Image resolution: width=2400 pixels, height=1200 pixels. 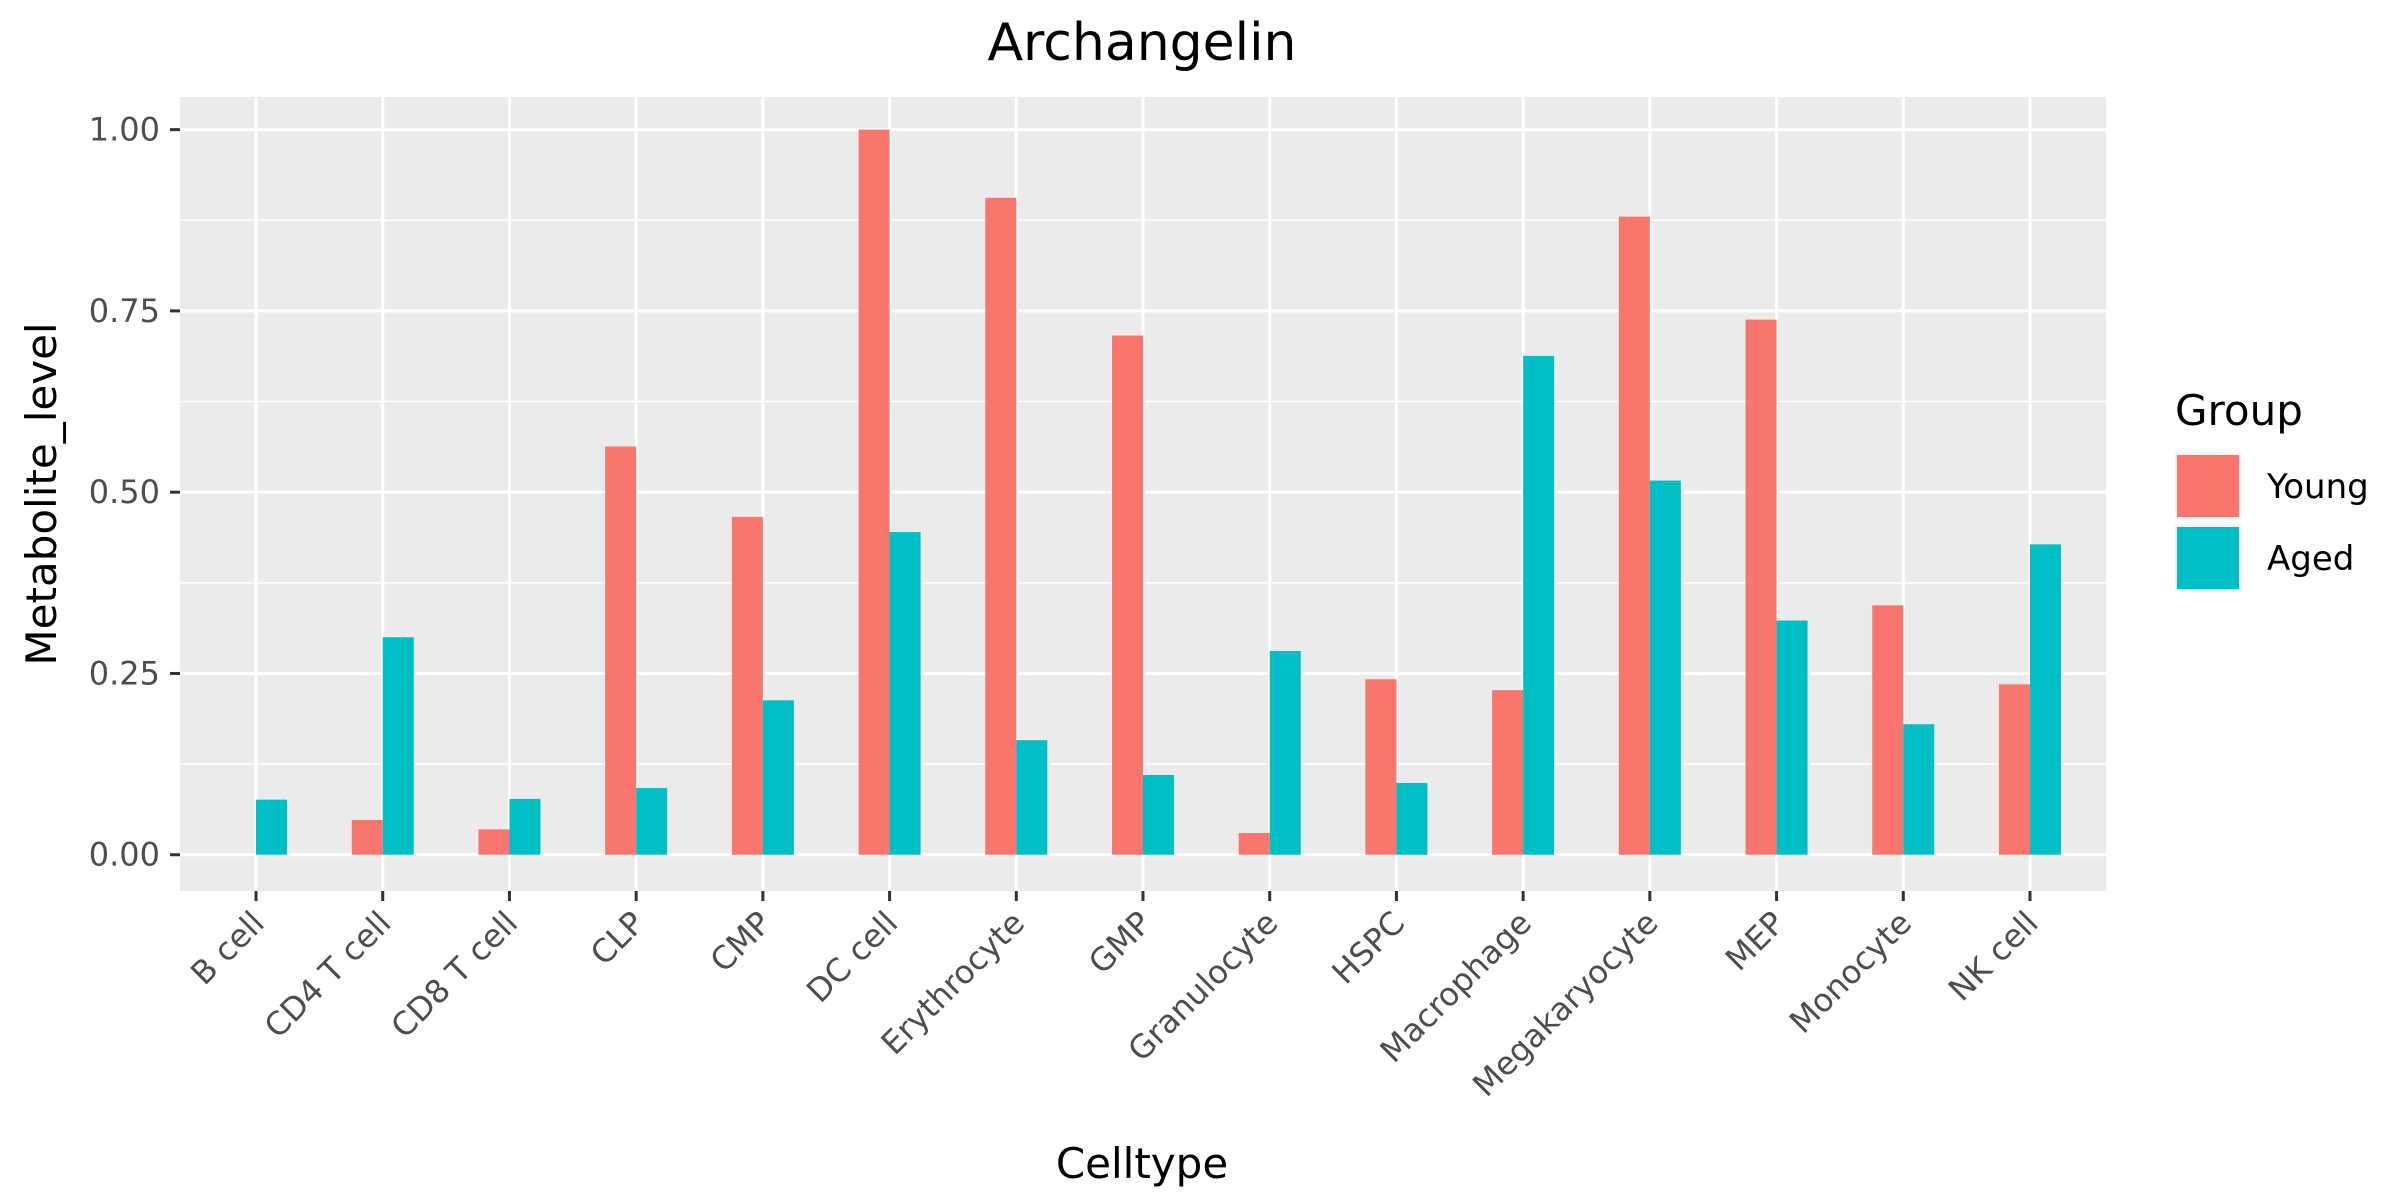 What do you see at coordinates (1888, 730) in the screenshot?
I see `bar-young-monocyte` at bounding box center [1888, 730].